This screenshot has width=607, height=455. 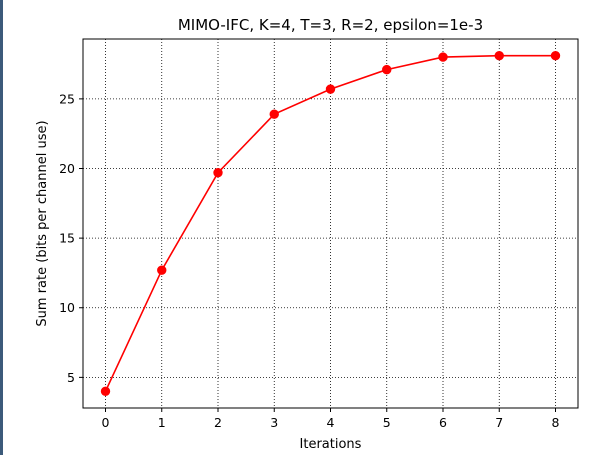 What do you see at coordinates (162, 422) in the screenshot?
I see `x-tick-label: 1` at bounding box center [162, 422].